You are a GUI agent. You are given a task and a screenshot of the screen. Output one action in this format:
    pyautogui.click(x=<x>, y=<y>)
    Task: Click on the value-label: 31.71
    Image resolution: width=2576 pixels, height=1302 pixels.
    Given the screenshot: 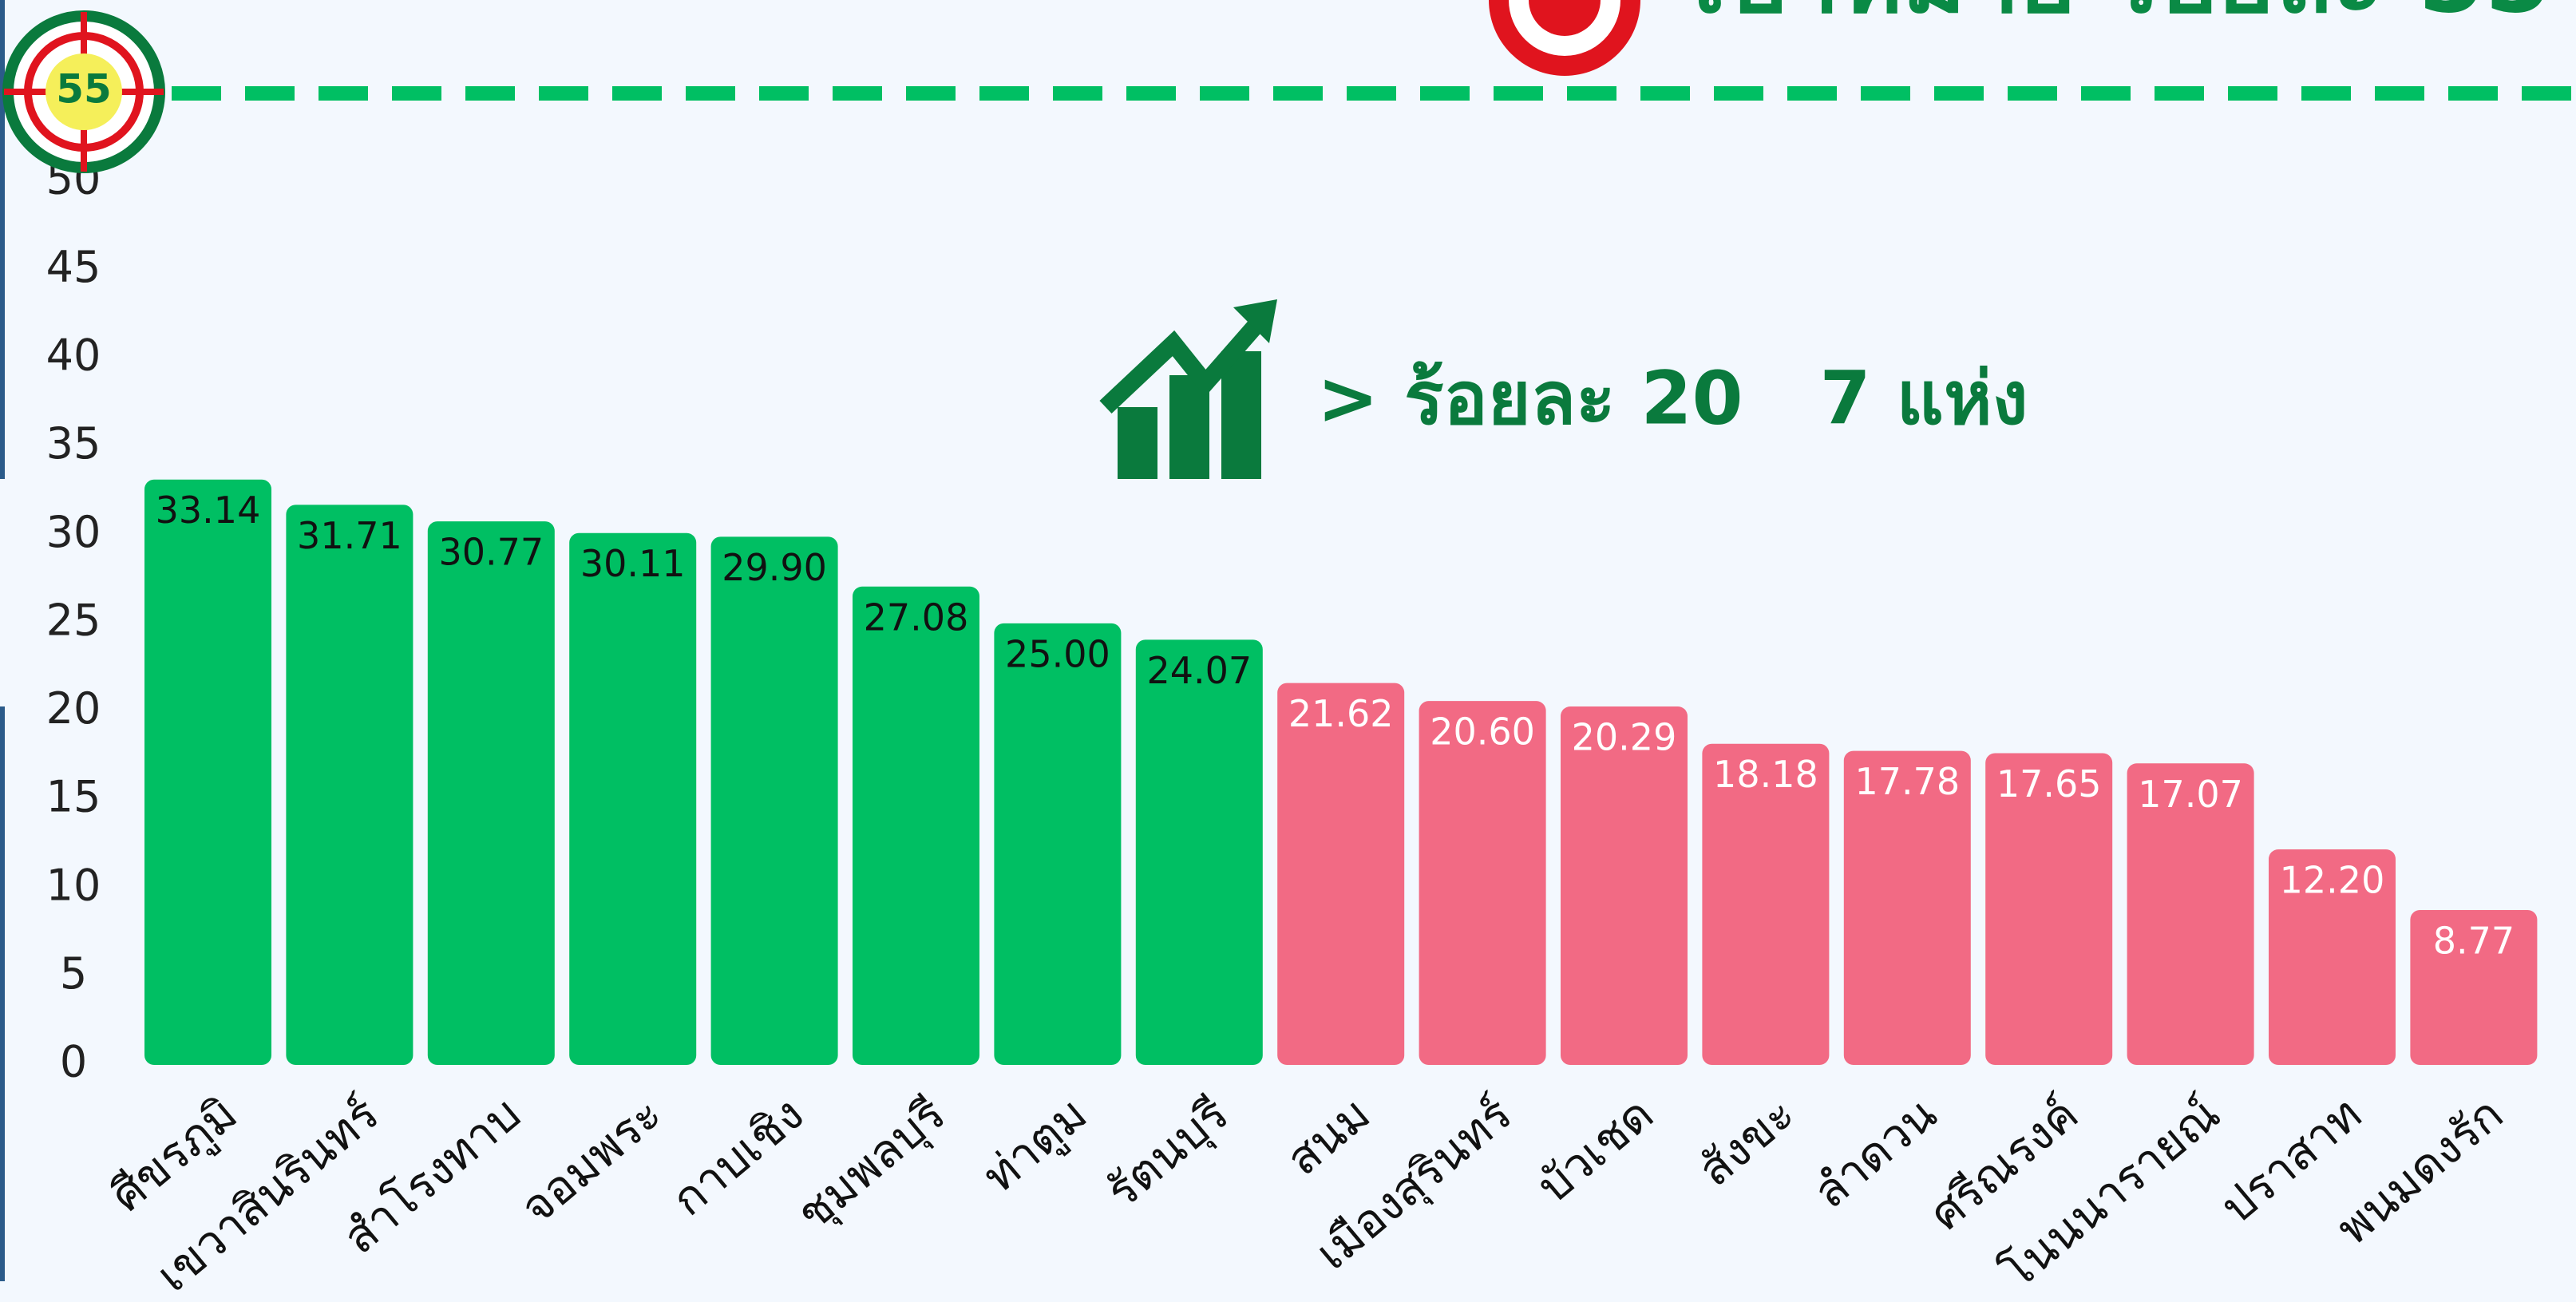 What is the action you would take?
    pyautogui.click(x=349, y=536)
    